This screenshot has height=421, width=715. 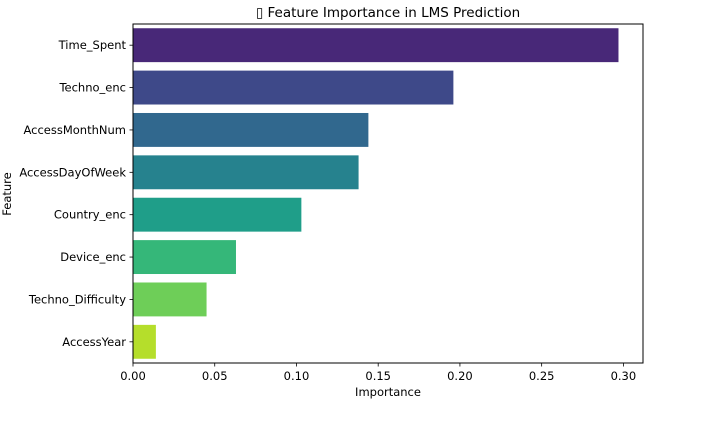 What do you see at coordinates (388, 392) in the screenshot?
I see `x-axis-title: Importance` at bounding box center [388, 392].